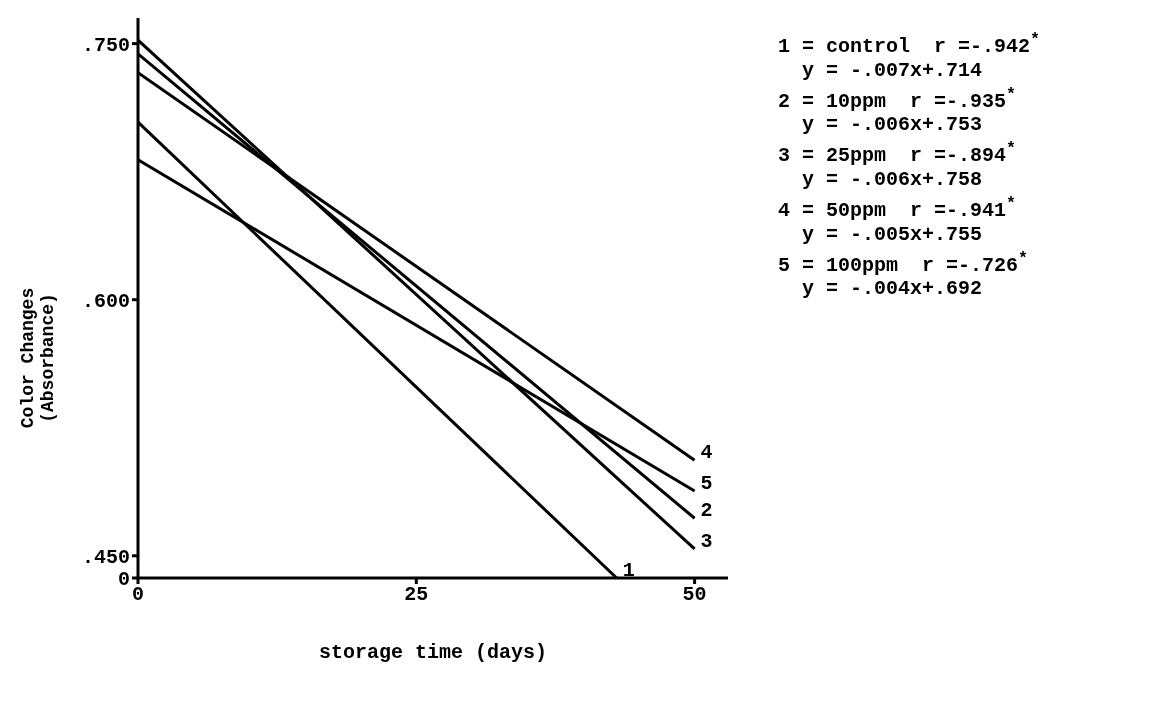 The image size is (1167, 704). Describe the element at coordinates (892, 179) in the screenshot. I see `text: y = -.006x+.758` at that location.